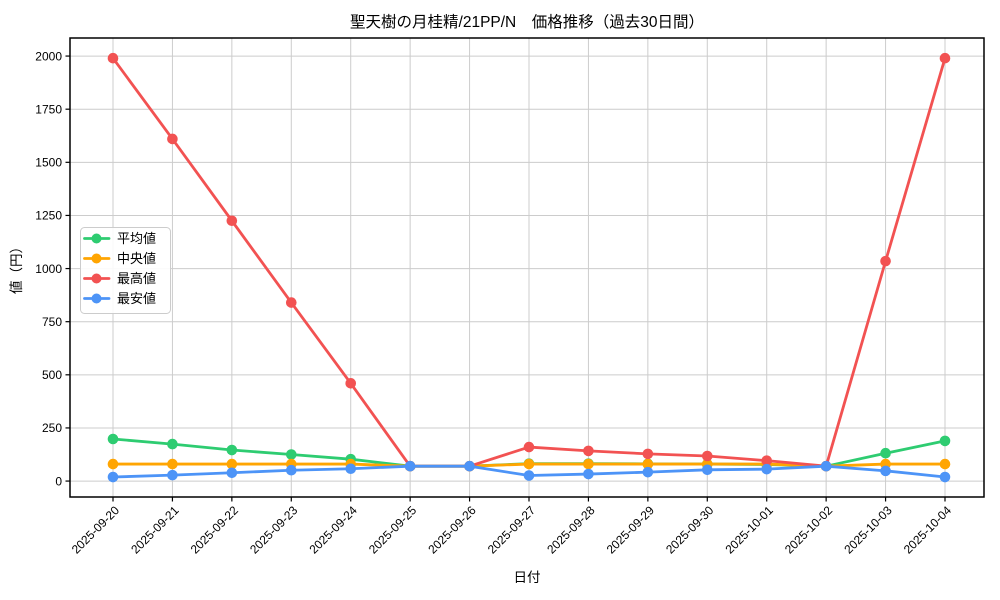 This screenshot has width=1000, height=600. Describe the element at coordinates (750, 530) in the screenshot. I see `x-tick-label: 2025-10-01` at that location.